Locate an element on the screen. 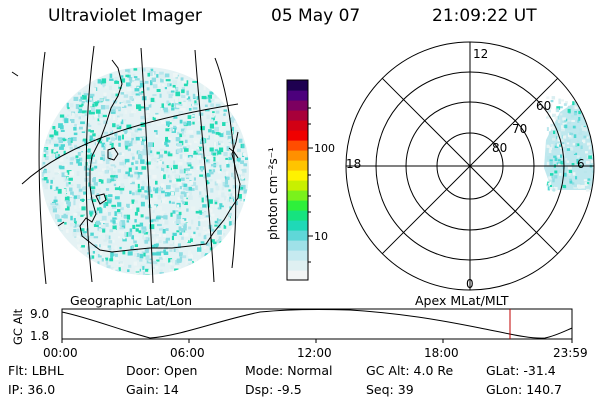  status-label: Door: is located at coordinates (143, 370).